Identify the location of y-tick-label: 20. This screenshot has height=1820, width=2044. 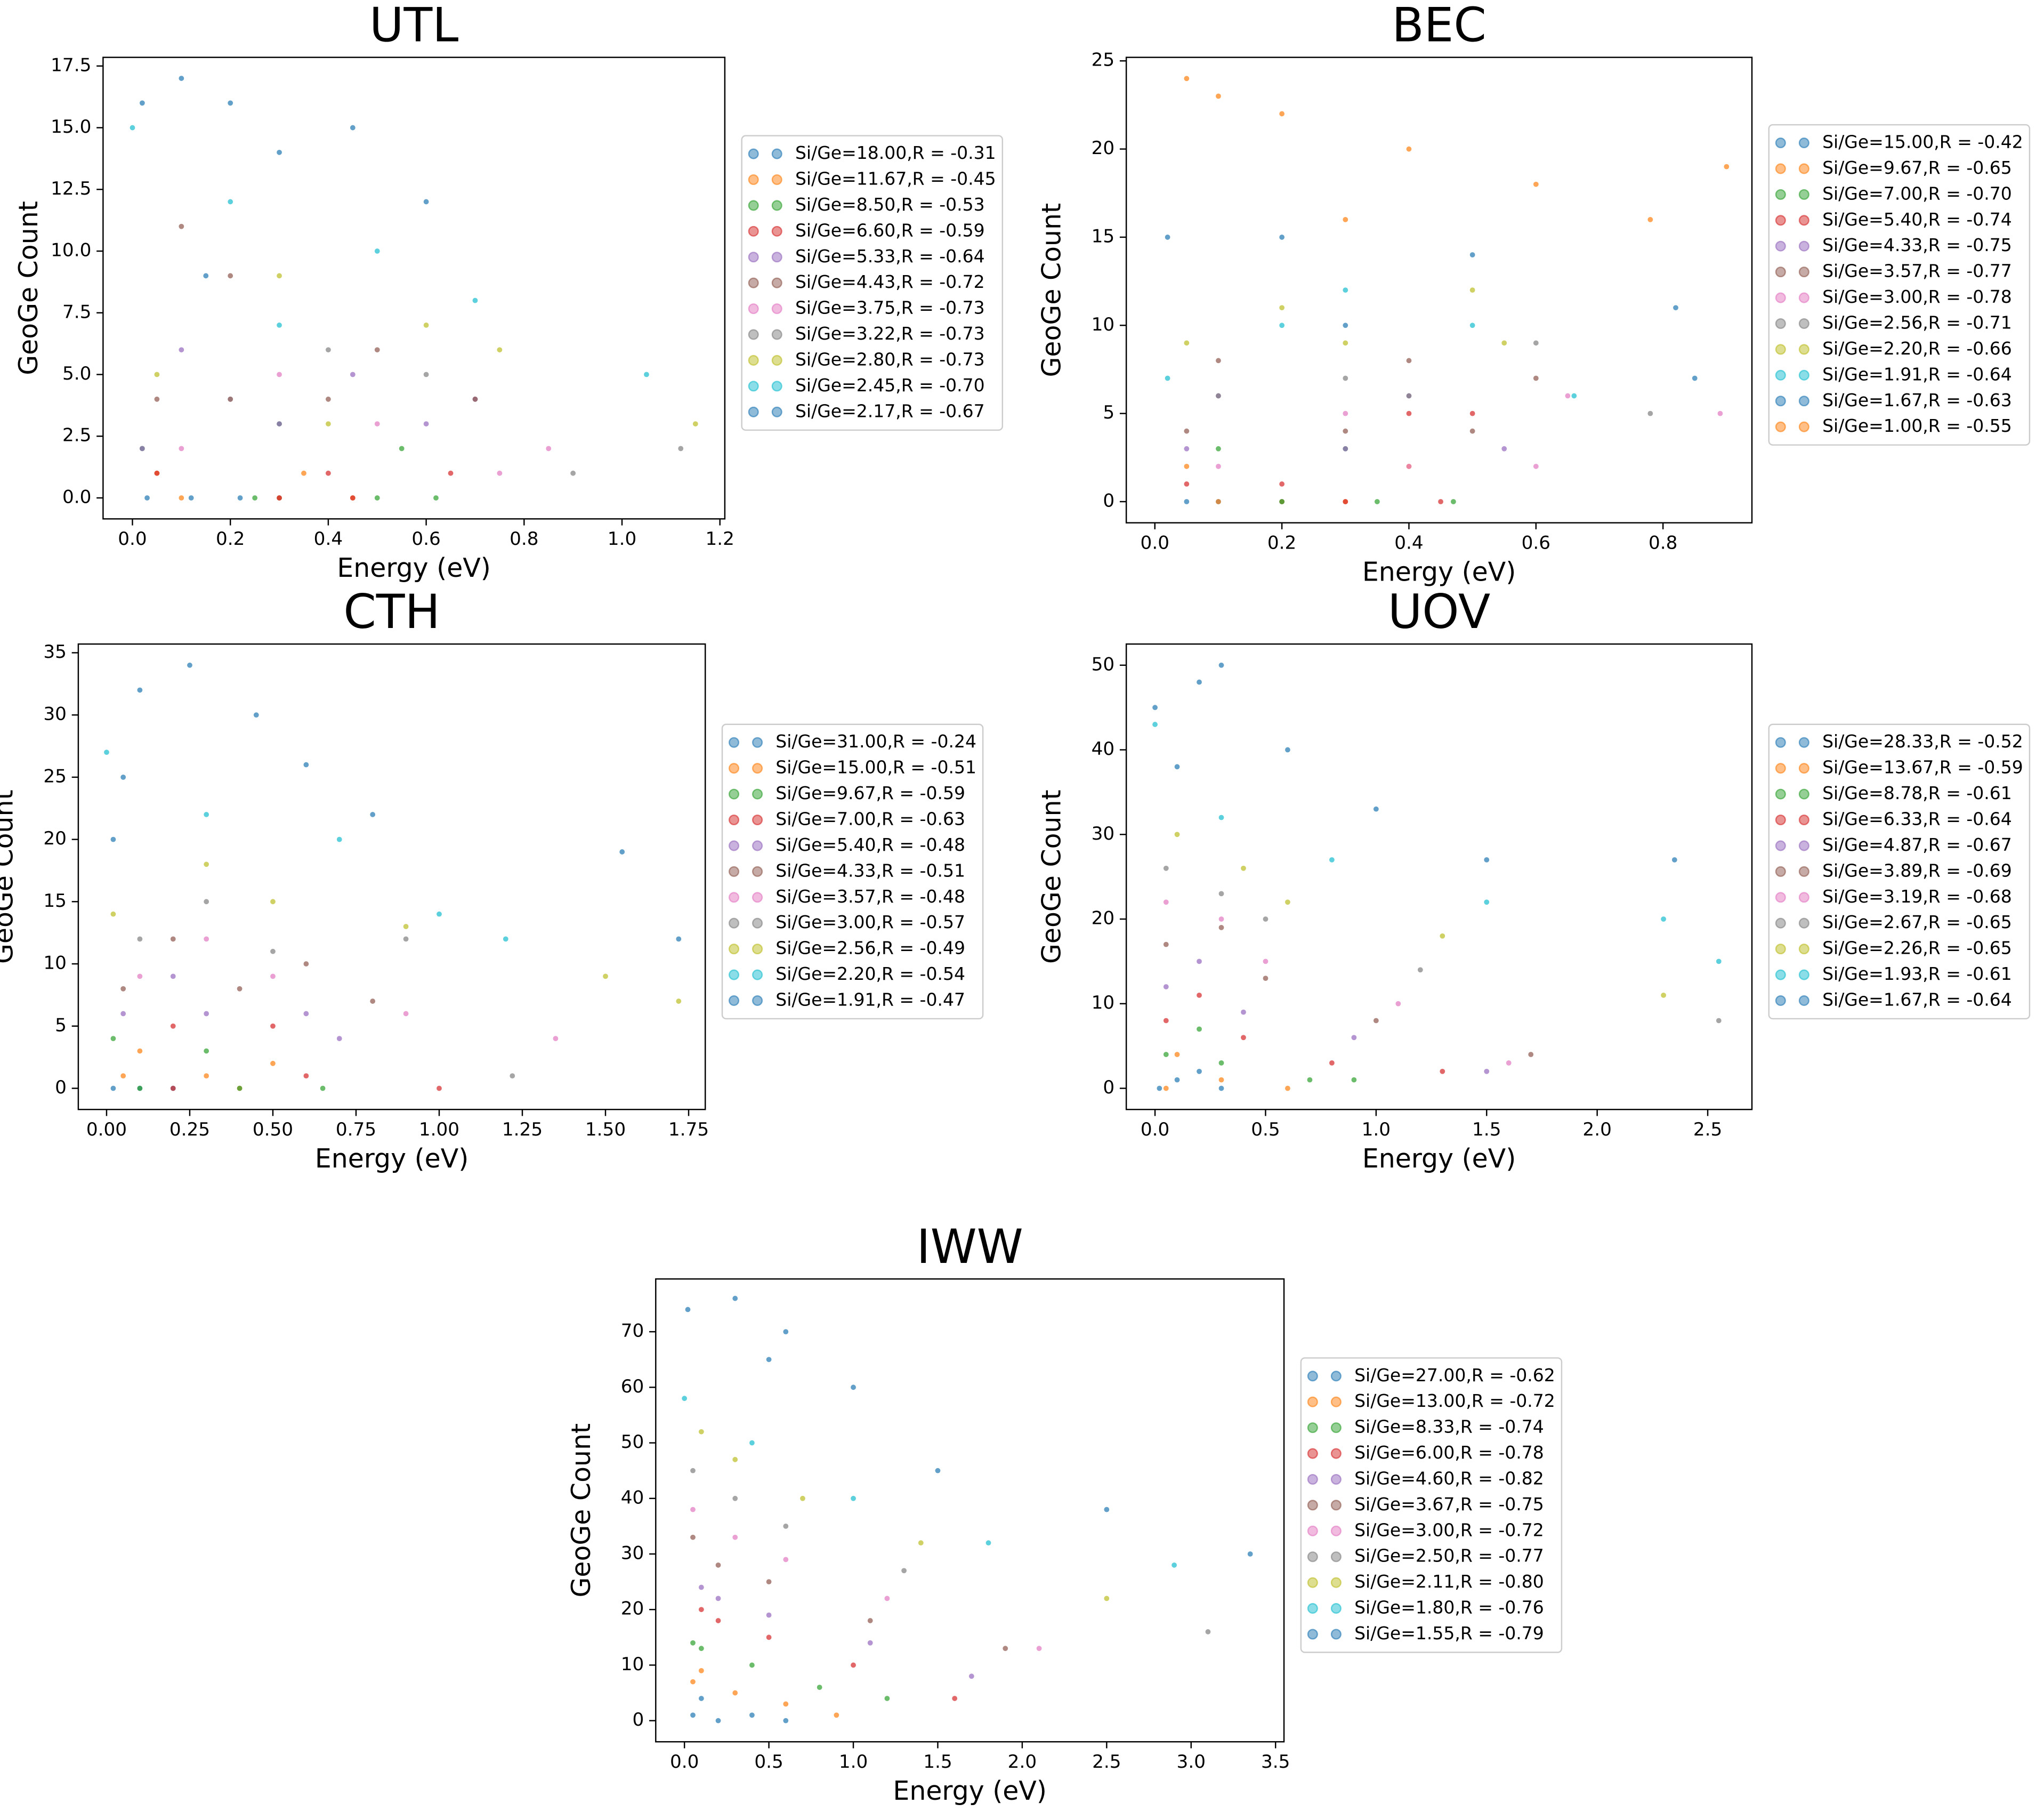
(1103, 148).